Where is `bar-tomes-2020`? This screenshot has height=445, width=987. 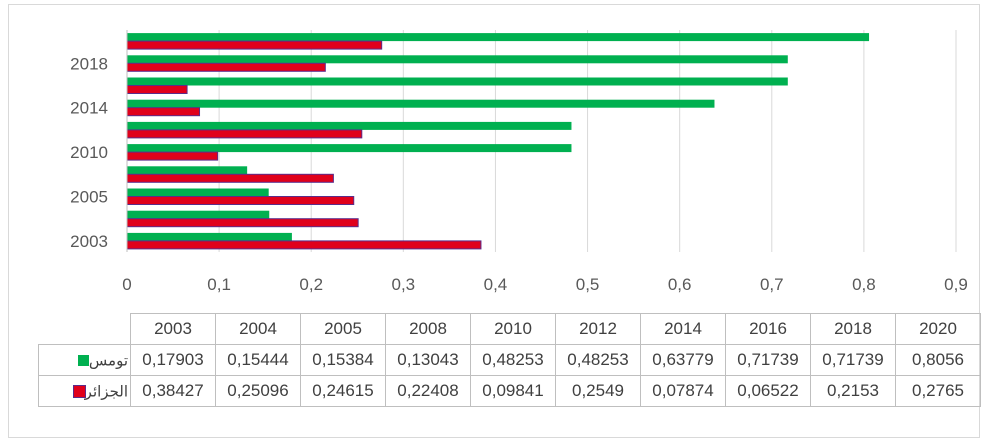 bar-tomes-2020 is located at coordinates (498, 37).